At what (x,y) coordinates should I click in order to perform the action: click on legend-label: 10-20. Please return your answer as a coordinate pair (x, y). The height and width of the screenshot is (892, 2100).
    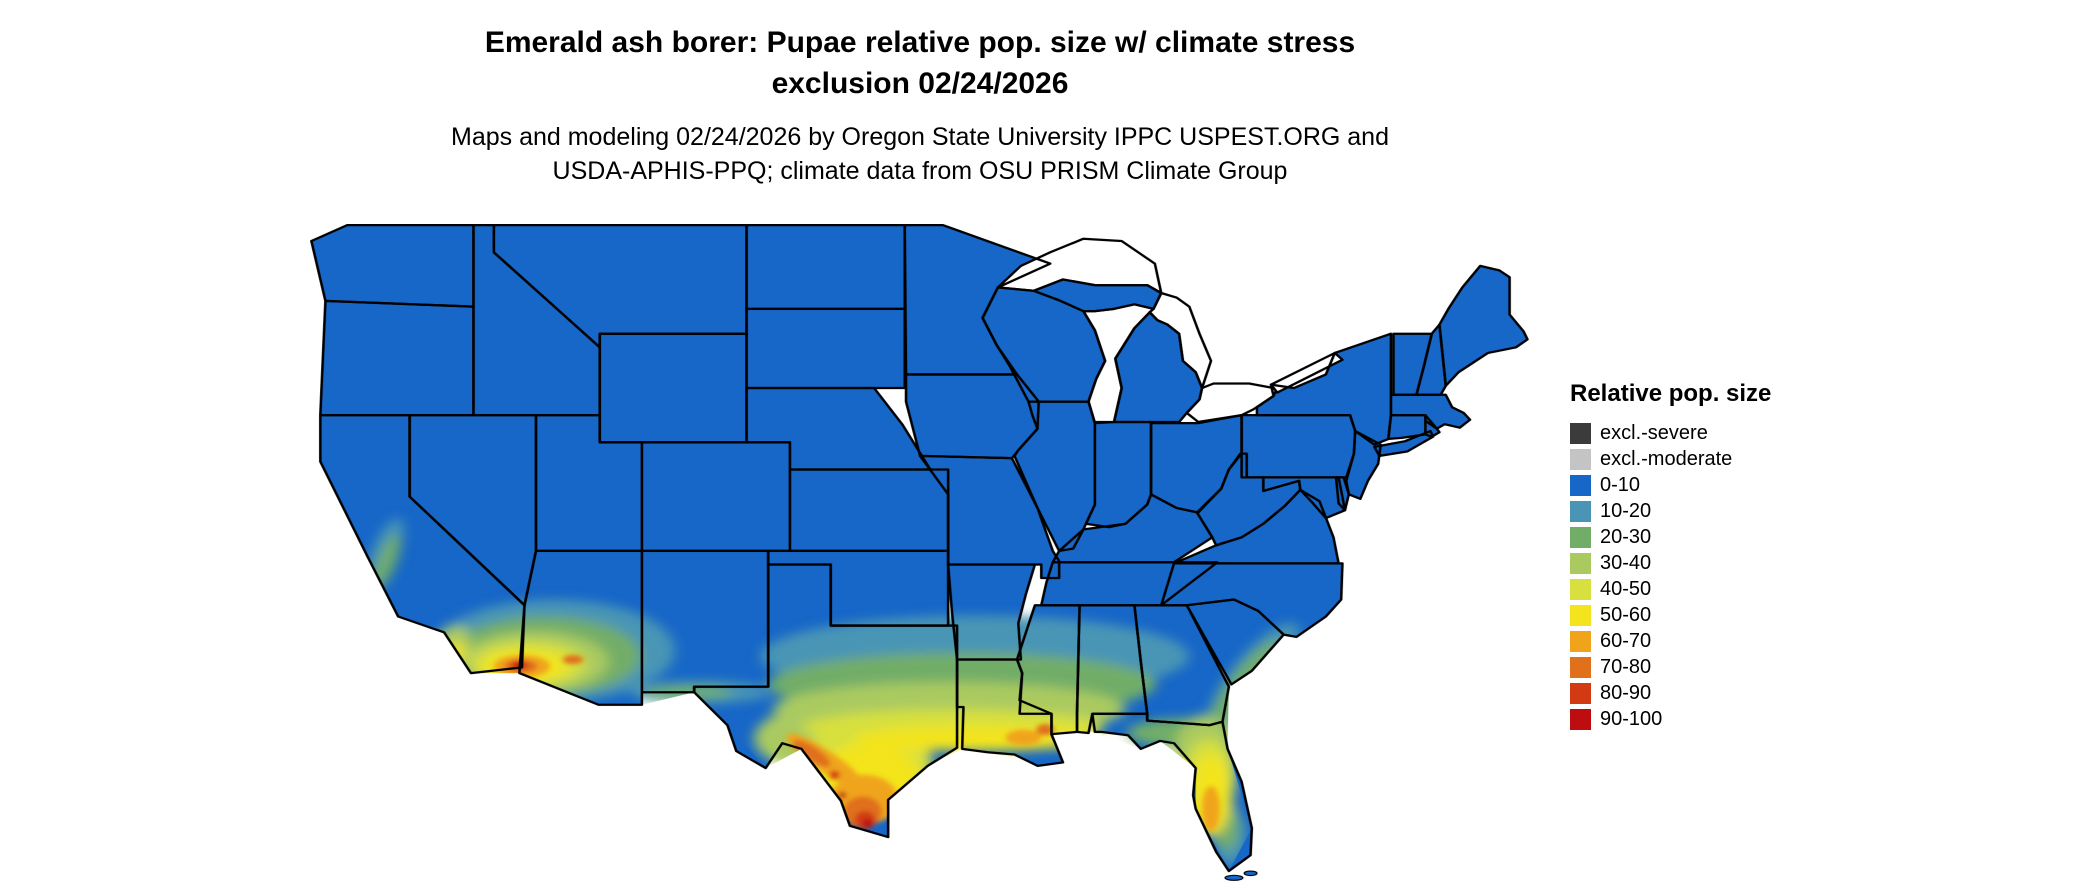
    Looking at the image, I should click on (1626, 510).